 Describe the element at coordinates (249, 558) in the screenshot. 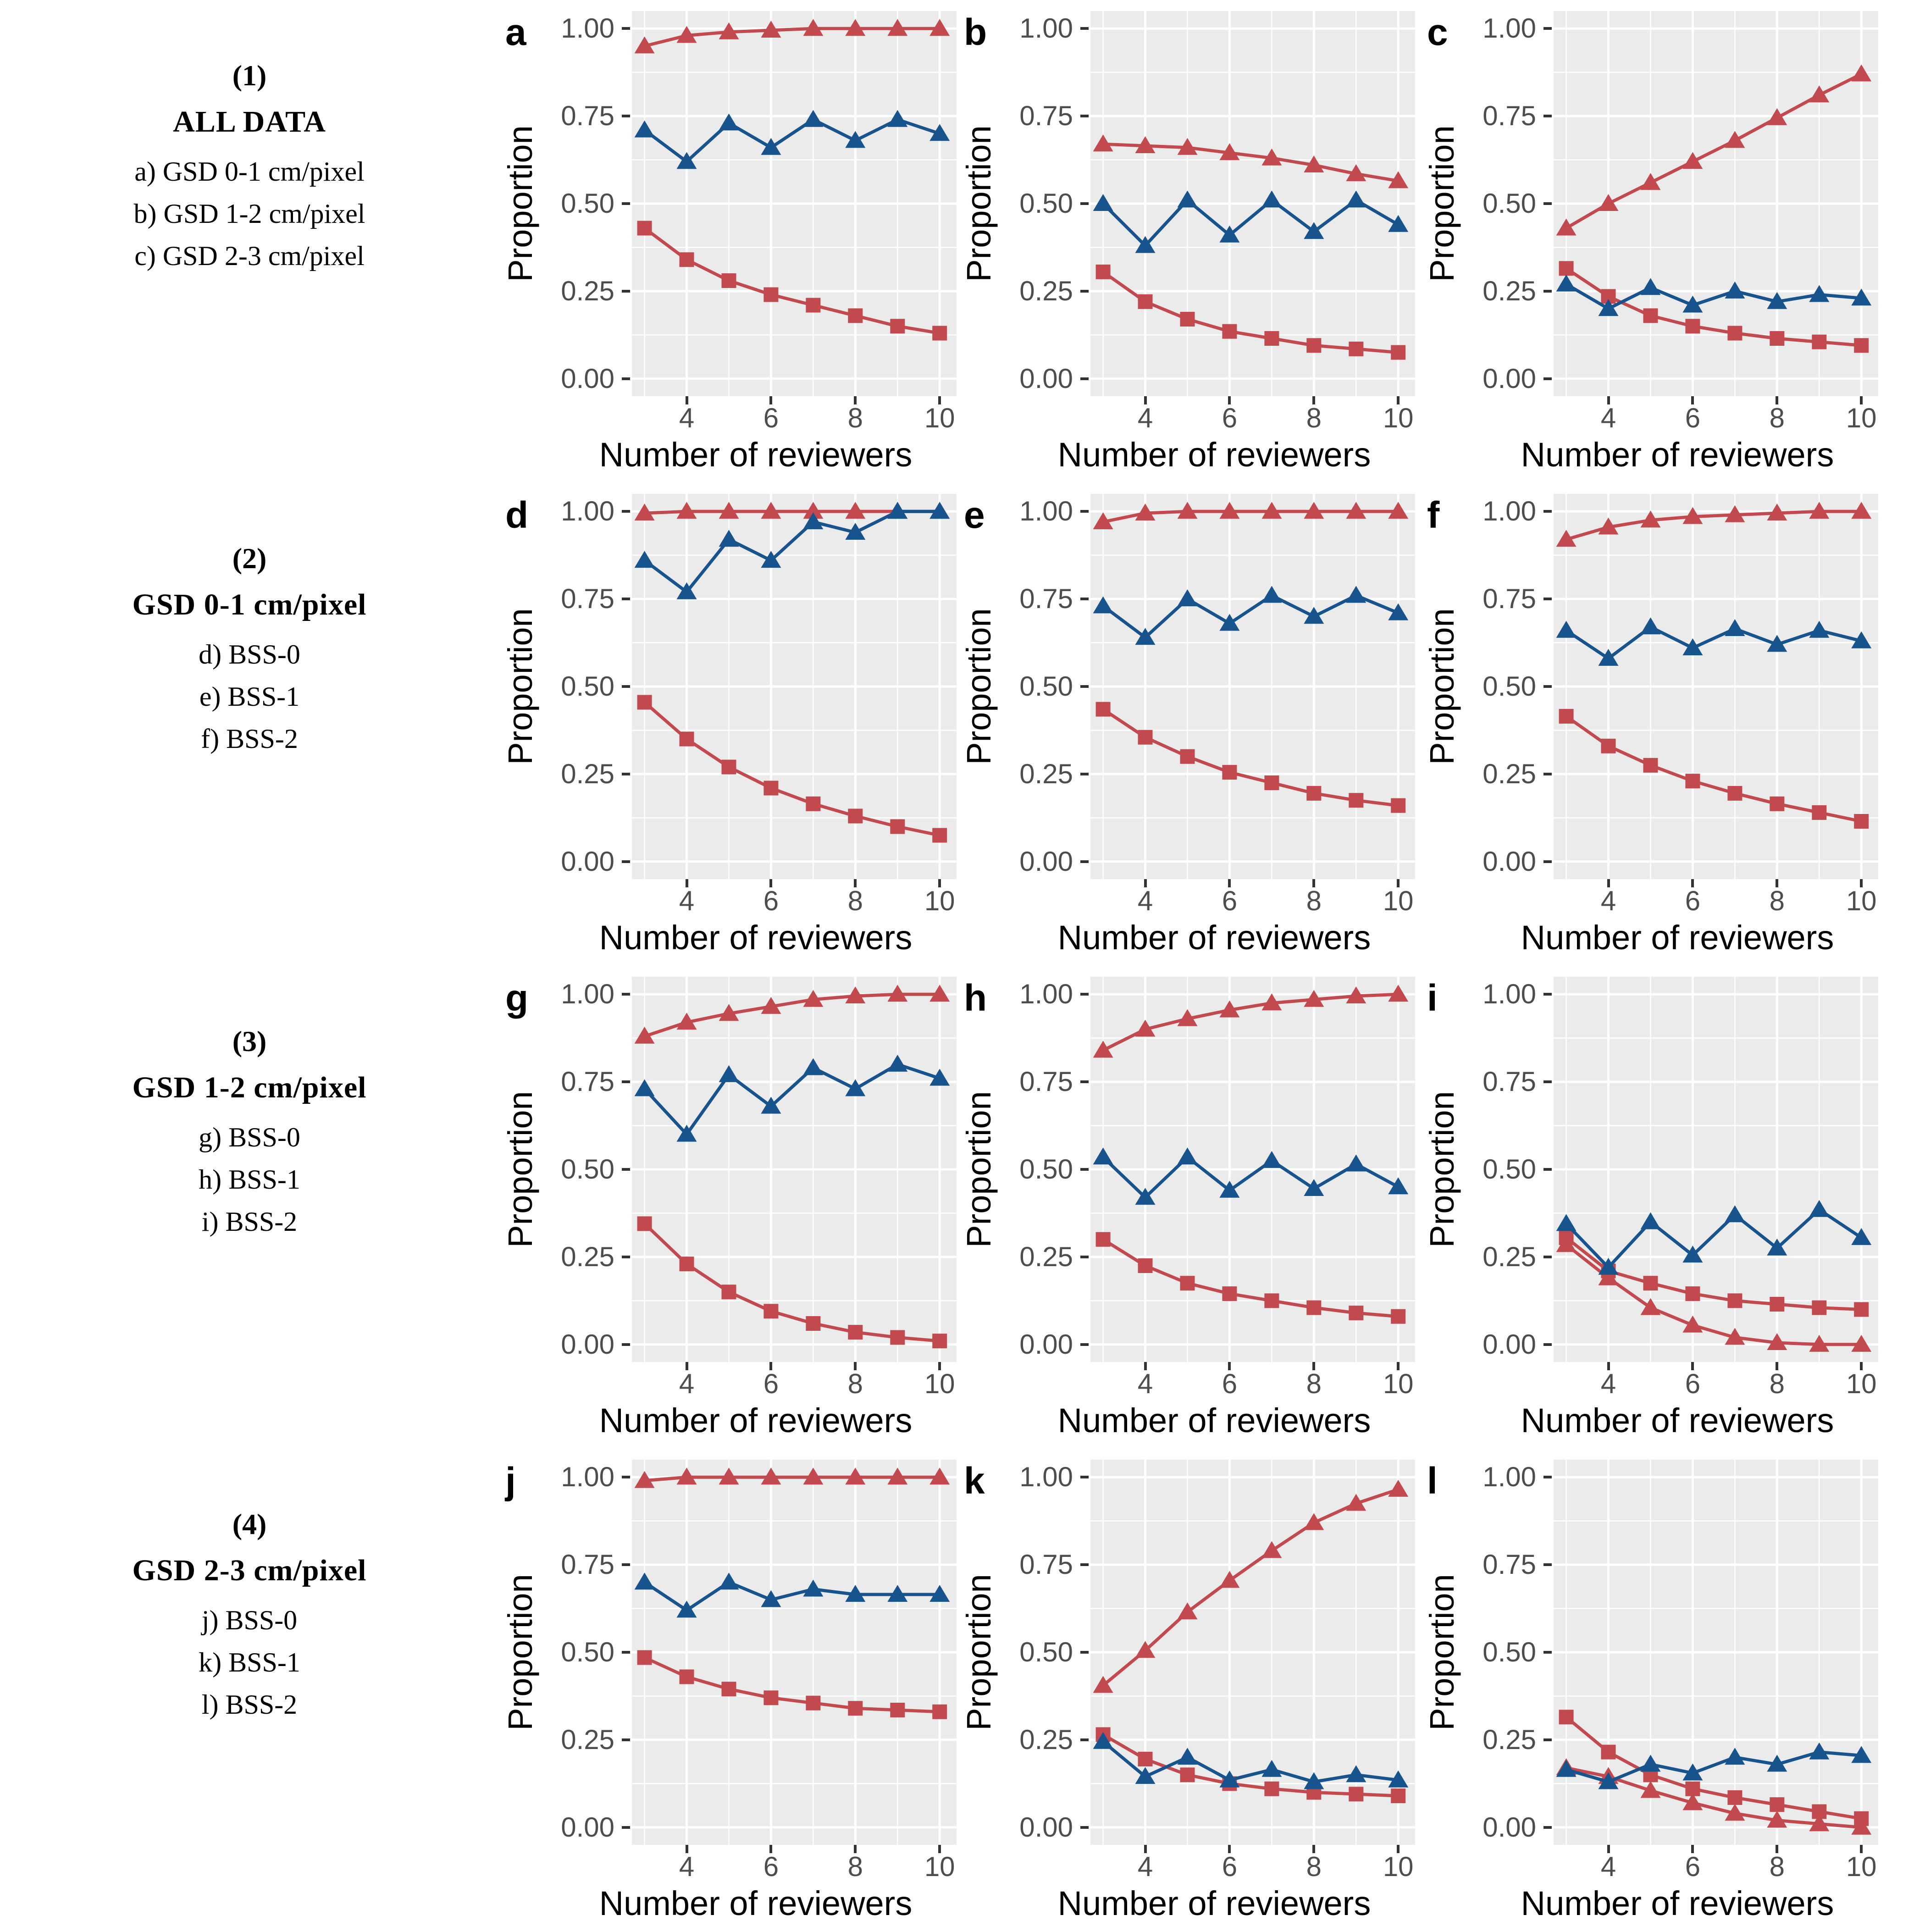

I see `group-number: (2)` at that location.